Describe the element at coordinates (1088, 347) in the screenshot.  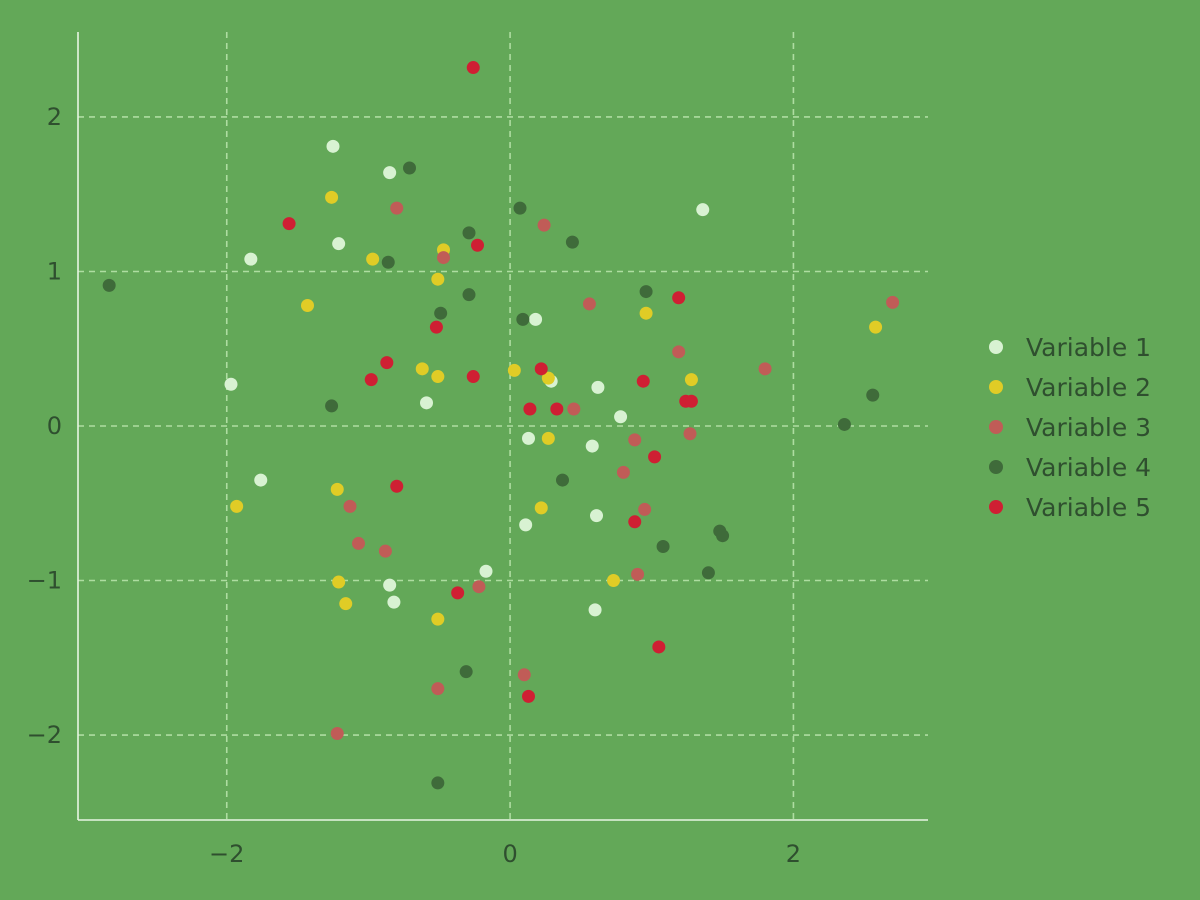
I see `legend-label: Variable 1` at that location.